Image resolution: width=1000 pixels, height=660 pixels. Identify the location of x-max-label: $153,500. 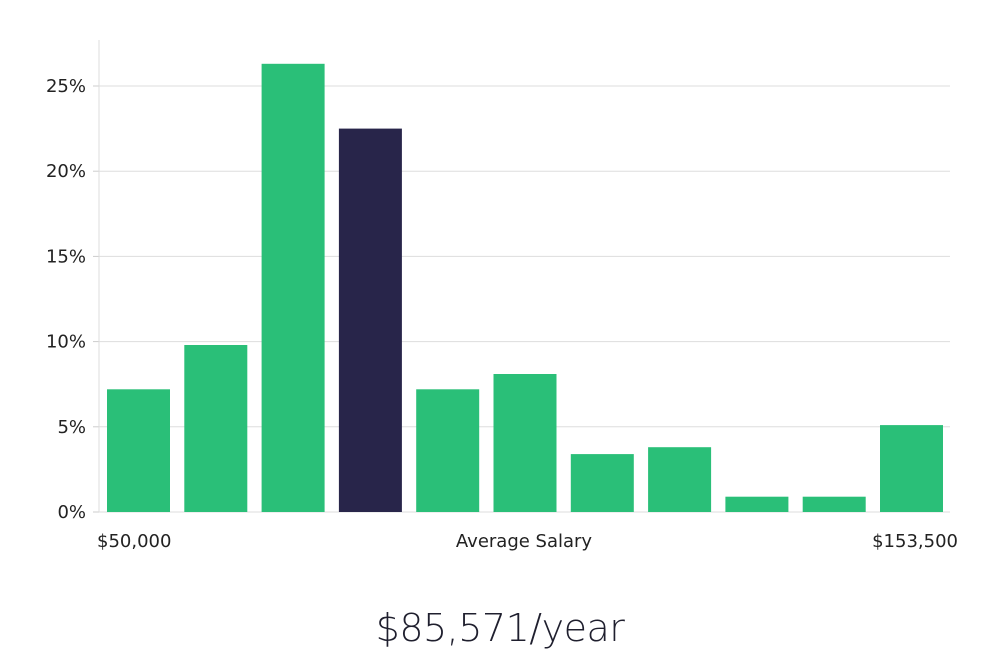
(915, 541).